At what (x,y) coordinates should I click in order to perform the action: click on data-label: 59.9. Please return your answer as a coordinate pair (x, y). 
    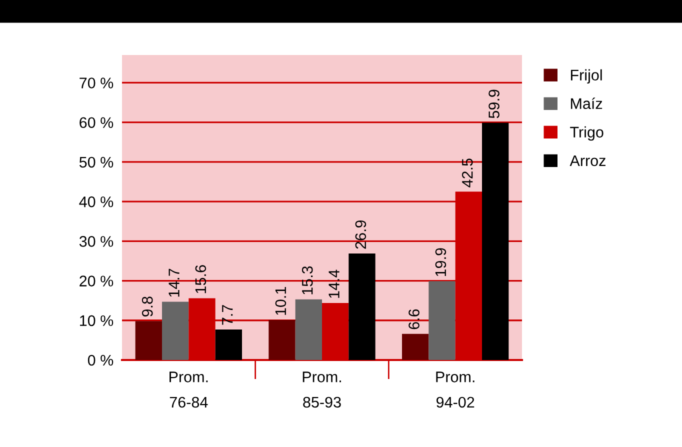
    Looking at the image, I should click on (494, 104).